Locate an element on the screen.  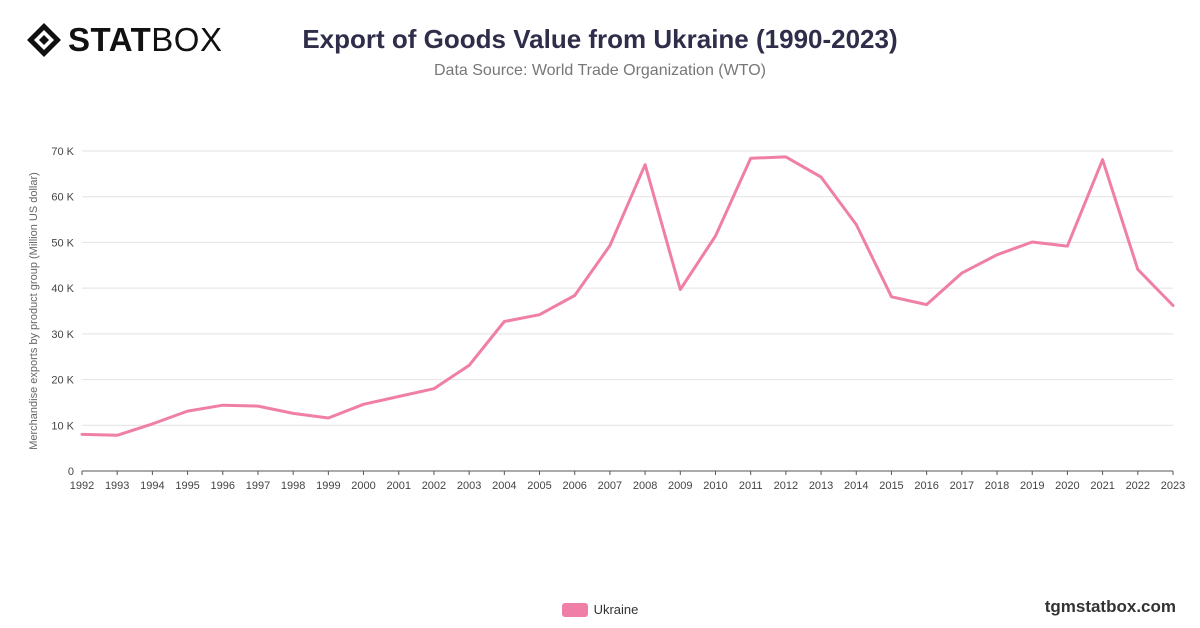
x-tick-label: 2021 is located at coordinates (1102, 486).